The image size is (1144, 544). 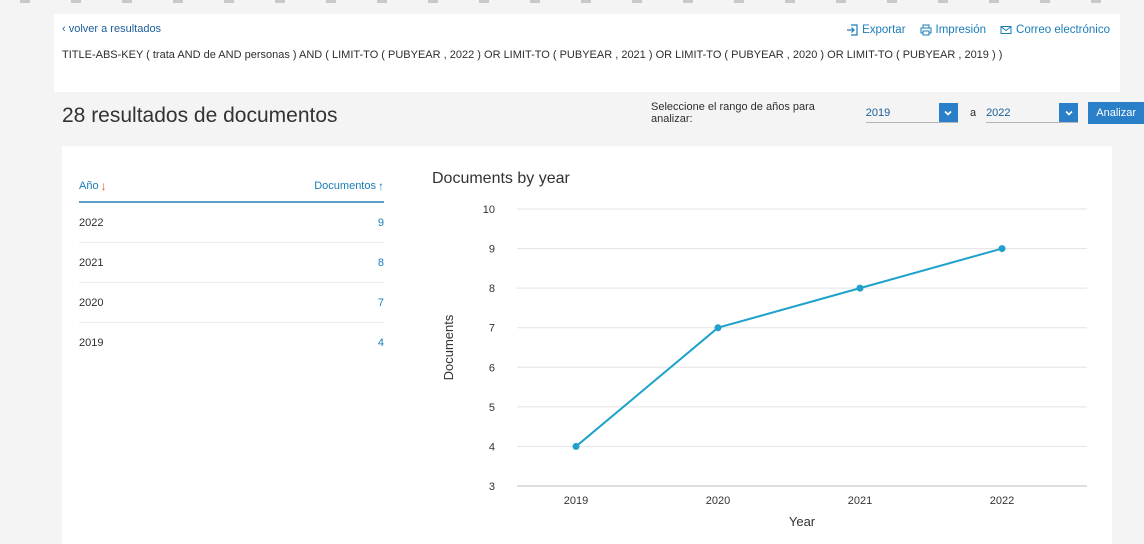 What do you see at coordinates (911, 113) in the screenshot?
I see `from-year-select: 2019` at bounding box center [911, 113].